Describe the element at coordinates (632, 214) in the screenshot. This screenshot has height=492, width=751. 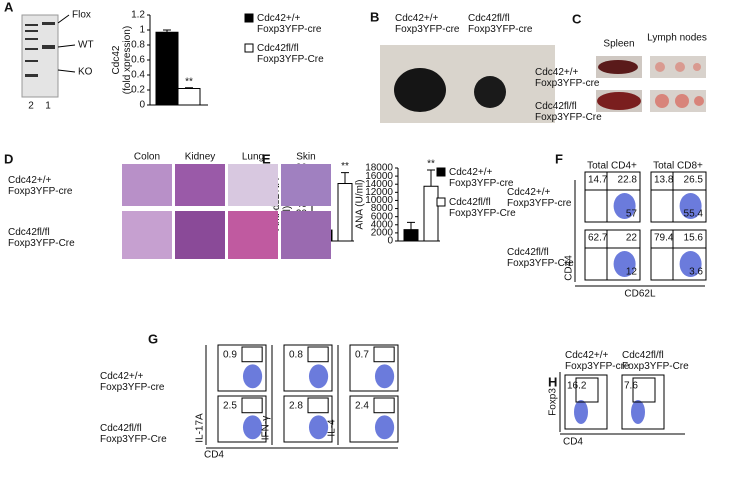
I see `quadrant-value: 57` at that location.